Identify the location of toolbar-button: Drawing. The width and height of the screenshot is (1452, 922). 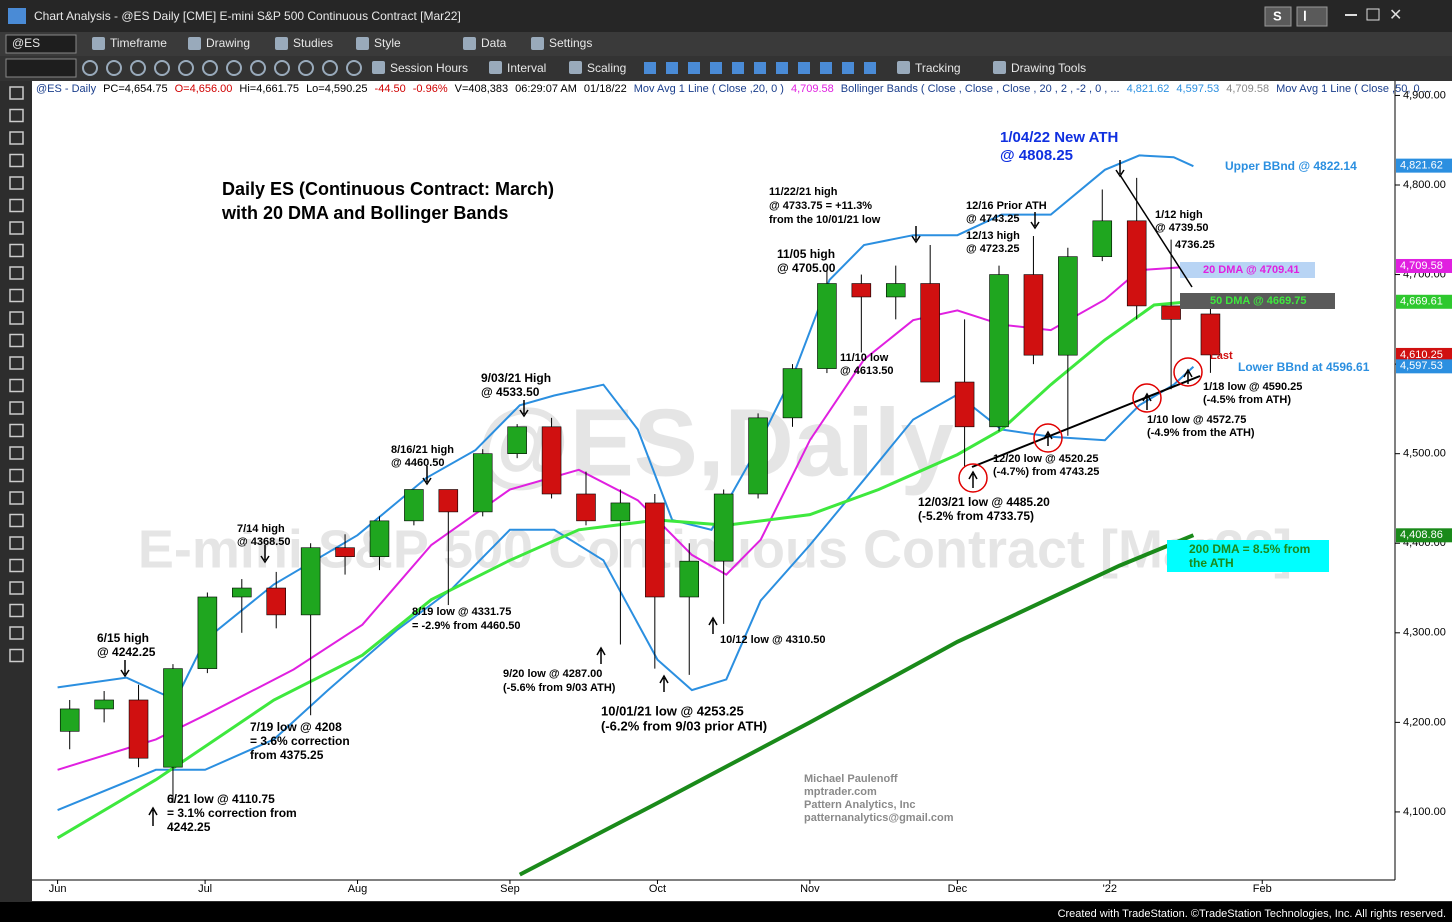
(228, 43).